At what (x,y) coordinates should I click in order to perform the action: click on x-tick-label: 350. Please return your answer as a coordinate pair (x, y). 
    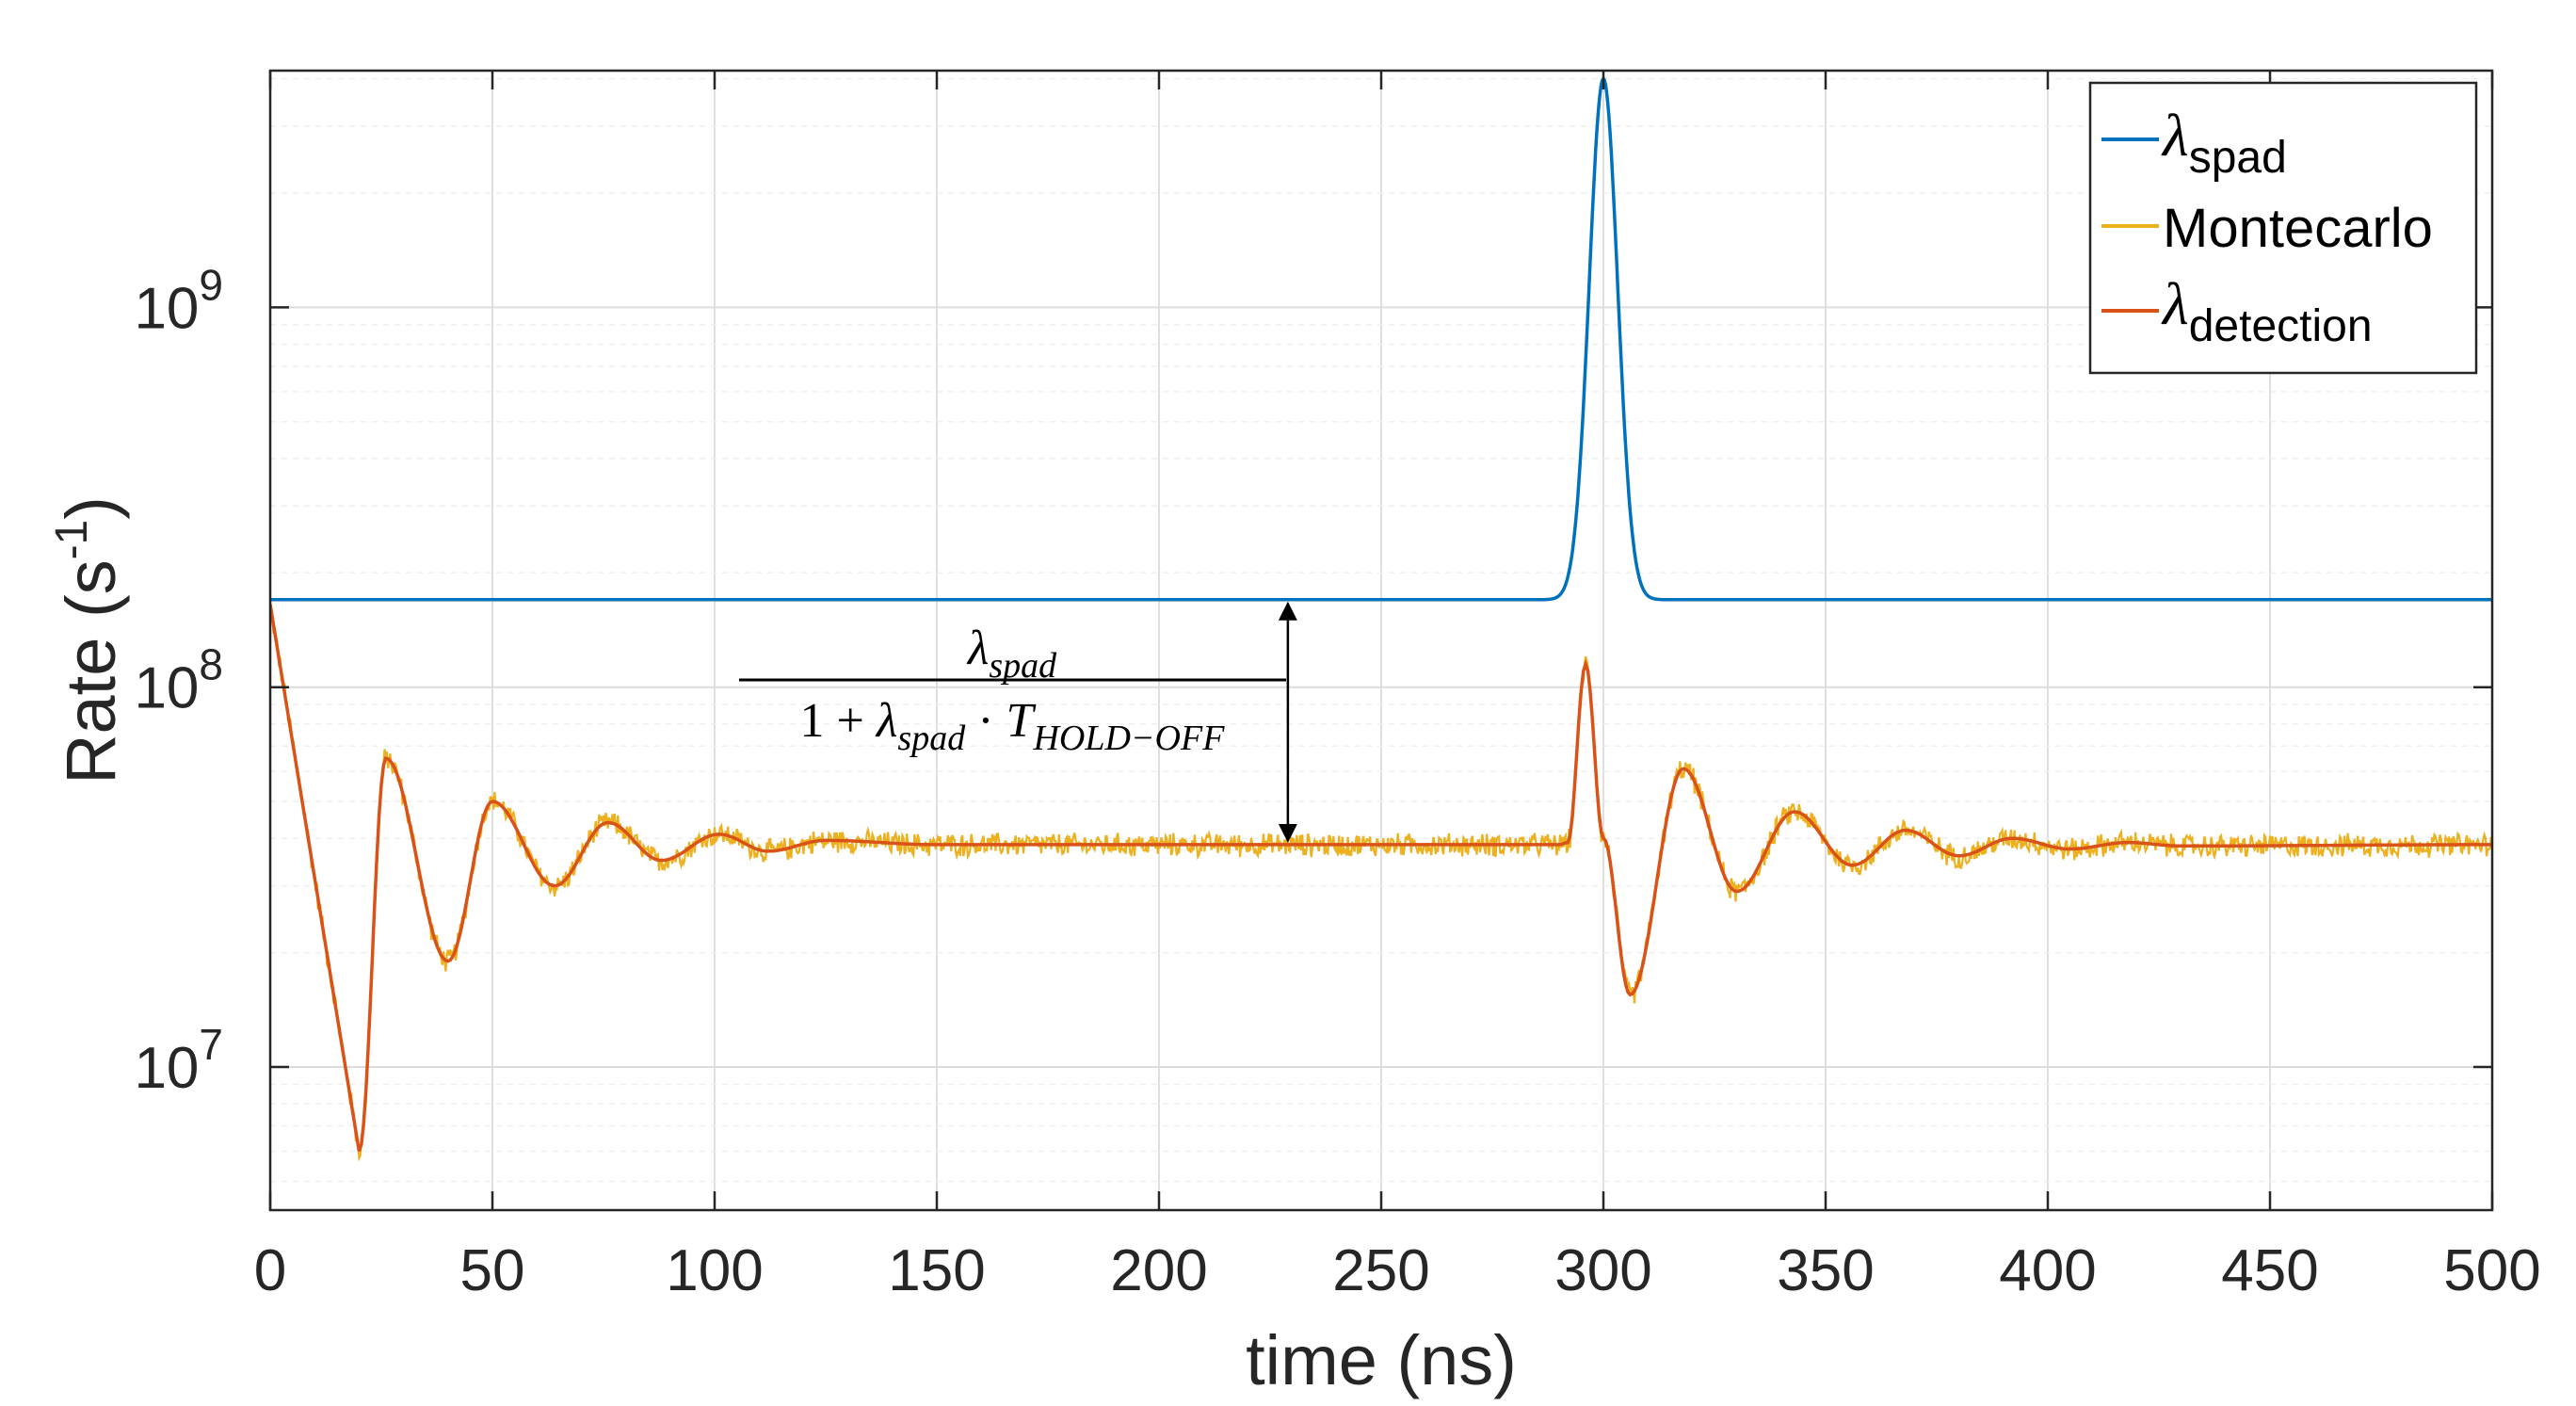
    Looking at the image, I should click on (1825, 1270).